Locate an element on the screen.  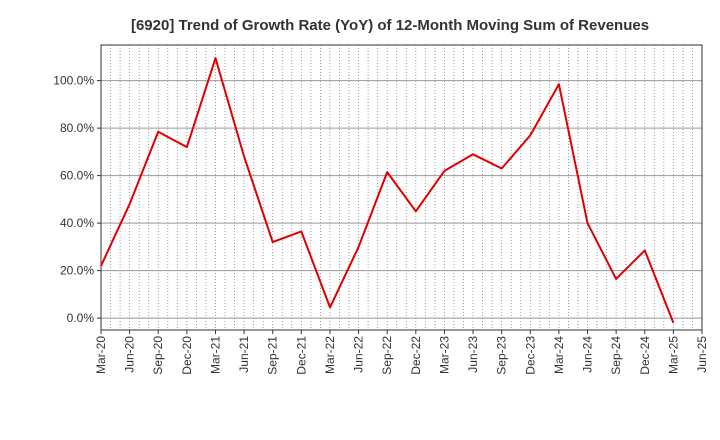
x-tick-label: Jun-24 is located at coordinates (588, 354).